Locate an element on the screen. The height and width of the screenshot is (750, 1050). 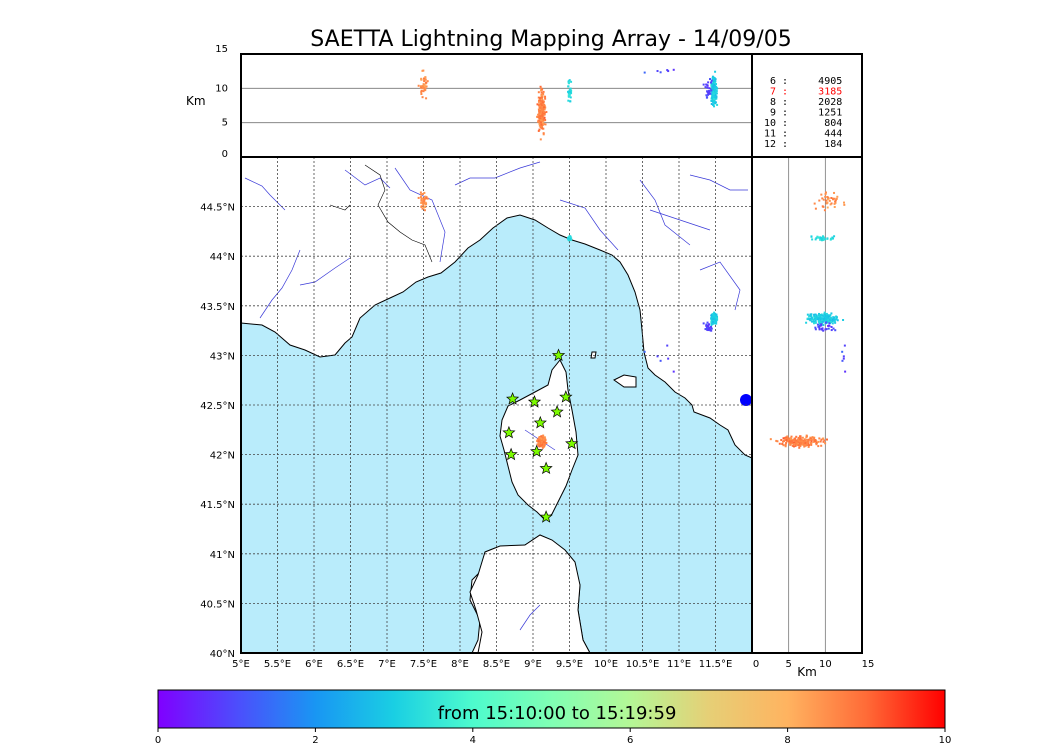
side-panel: 0 5 10 15 Km is located at coordinates (812, 417).